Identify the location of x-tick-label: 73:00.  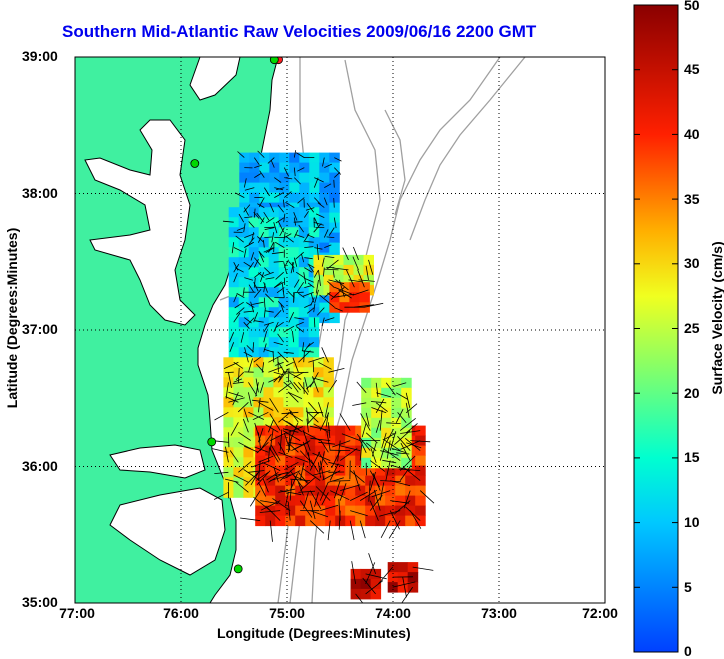
(499, 613).